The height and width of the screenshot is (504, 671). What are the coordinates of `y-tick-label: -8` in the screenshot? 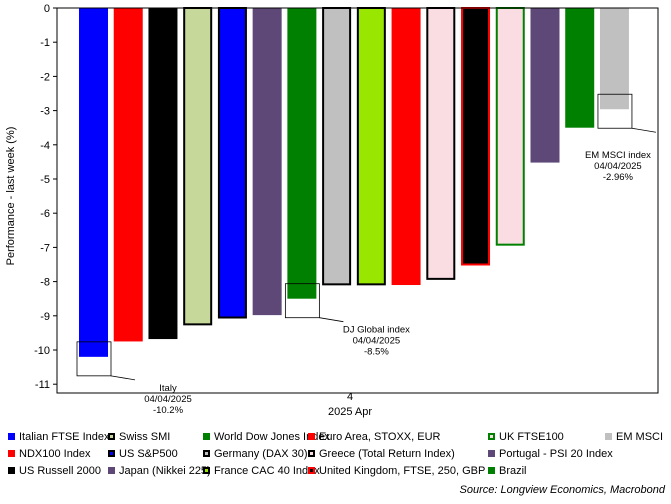 It's located at (45, 283).